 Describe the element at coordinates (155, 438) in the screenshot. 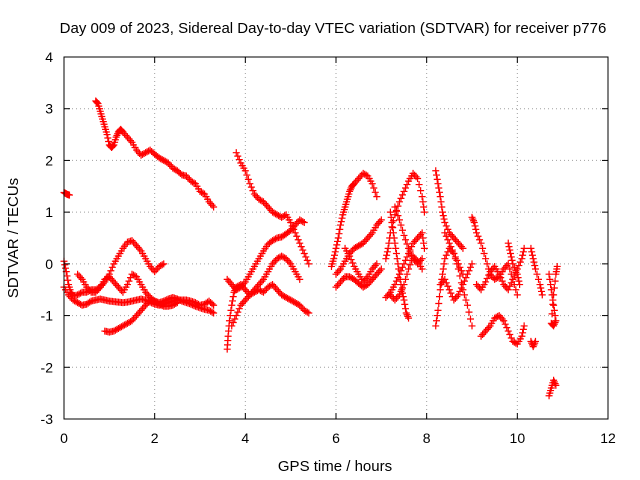

I see `x-tick-label: 2` at that location.